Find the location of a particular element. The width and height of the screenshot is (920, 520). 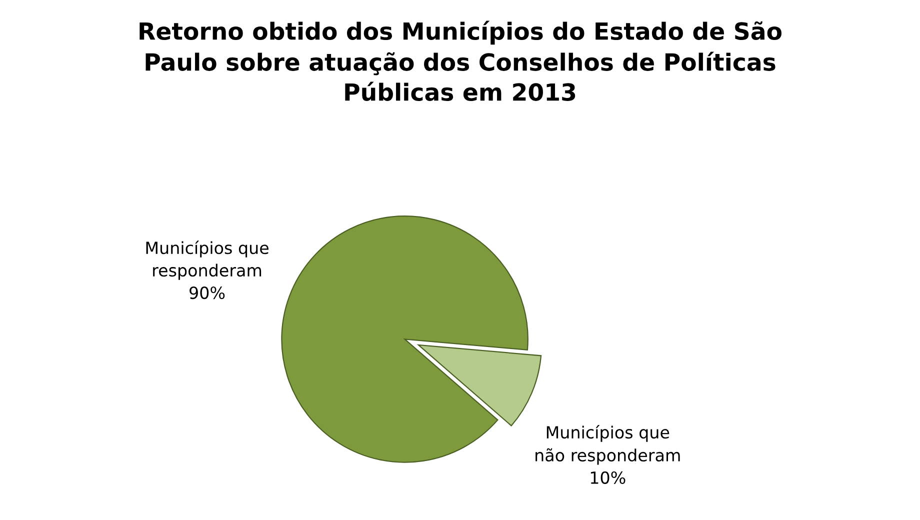

slice-label: Municípios que não responderam is located at coordinates (608, 445).